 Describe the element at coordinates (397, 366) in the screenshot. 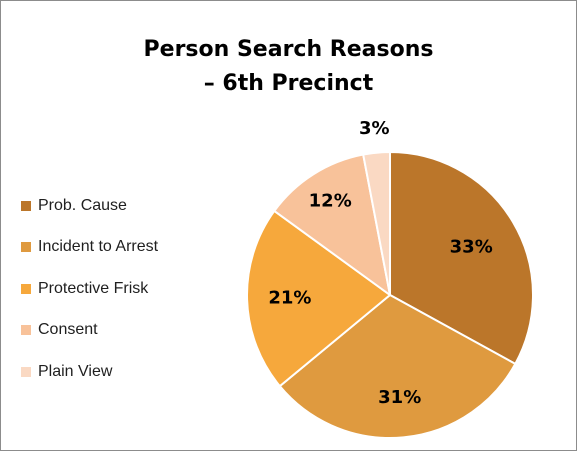

I see `pie-slice-incident-to-arrest` at that location.